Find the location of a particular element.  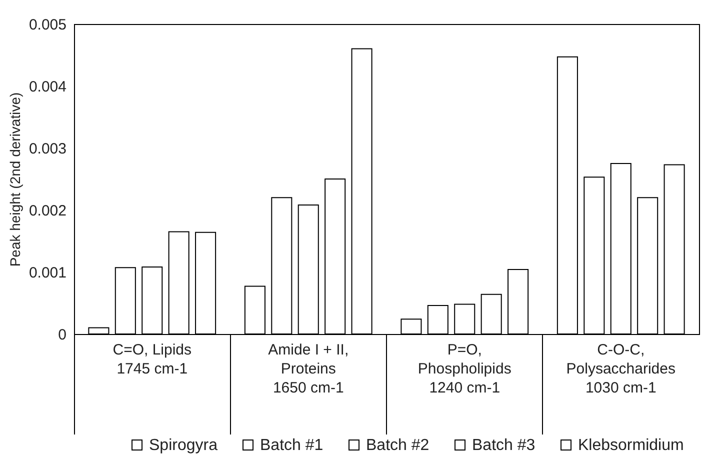

y-tick-label: 0.001 is located at coordinates (47, 273).